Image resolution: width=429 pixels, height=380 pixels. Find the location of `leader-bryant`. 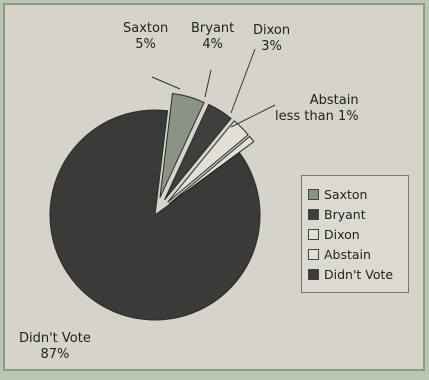

leader-bryant is located at coordinates (208, 83).